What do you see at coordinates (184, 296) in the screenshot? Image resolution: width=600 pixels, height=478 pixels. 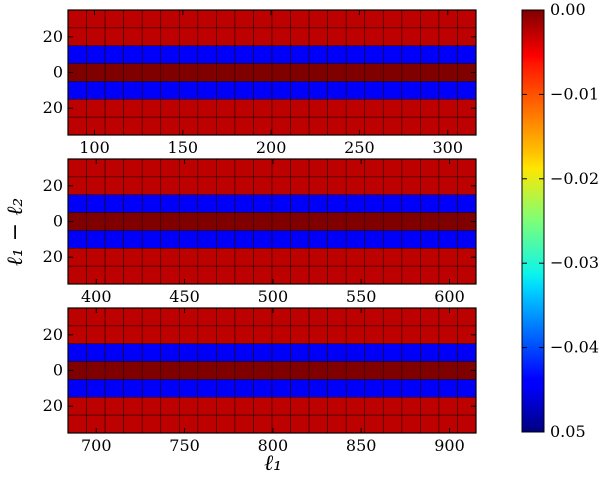 I see `x-tick-label: 450` at bounding box center [184, 296].